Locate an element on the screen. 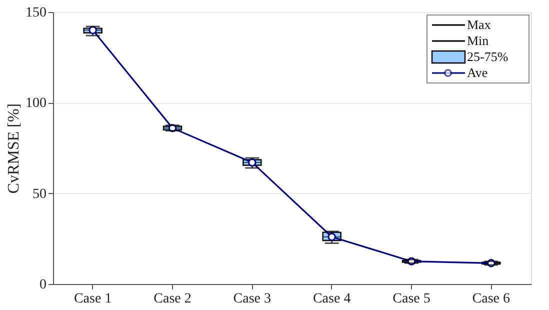 Image resolution: width=549 pixels, height=310 pixels. x-tick-label: Case 4 is located at coordinates (331, 299).